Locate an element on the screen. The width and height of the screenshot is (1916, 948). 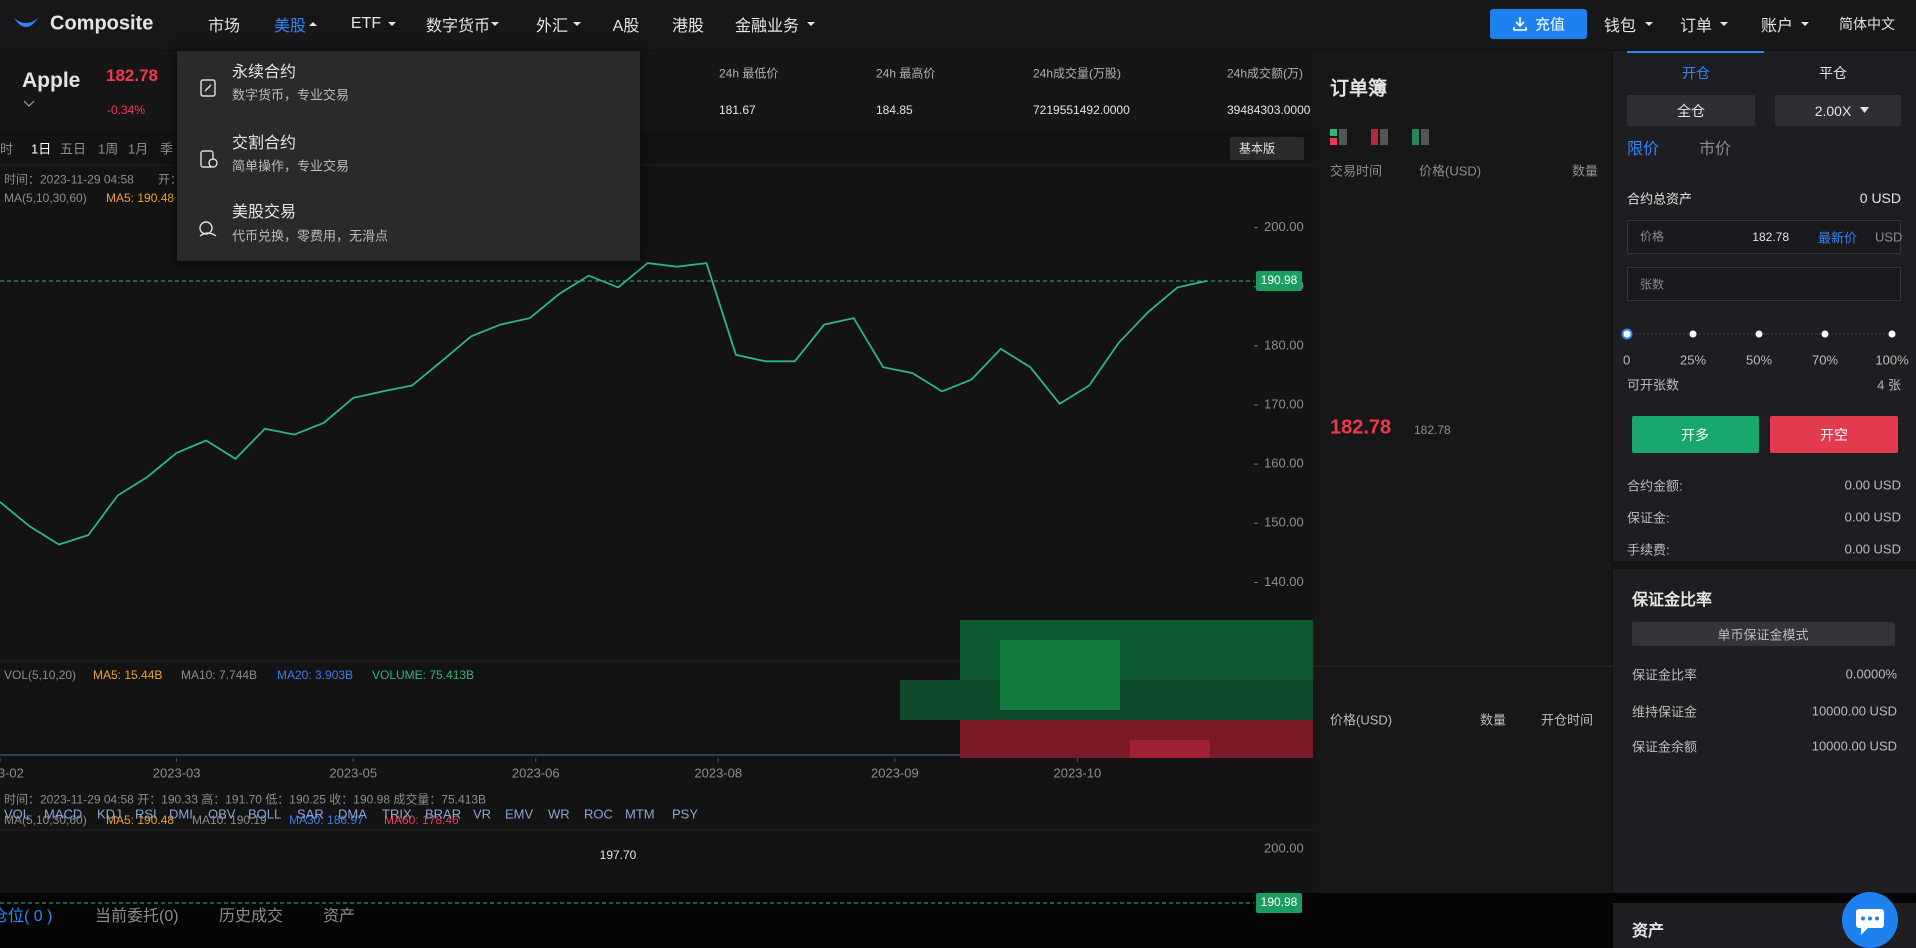
indicator-tab: KDJ is located at coordinates (109, 814).